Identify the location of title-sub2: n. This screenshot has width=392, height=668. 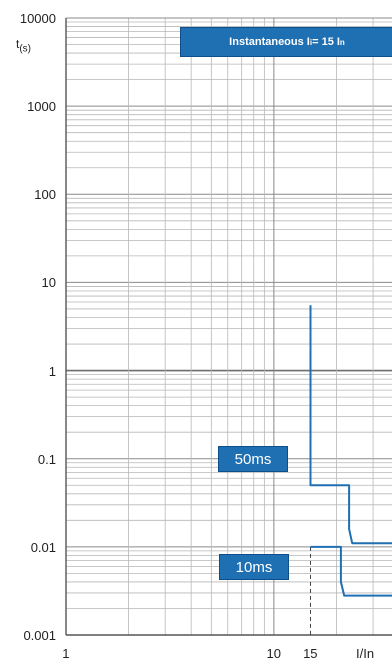
(342, 42).